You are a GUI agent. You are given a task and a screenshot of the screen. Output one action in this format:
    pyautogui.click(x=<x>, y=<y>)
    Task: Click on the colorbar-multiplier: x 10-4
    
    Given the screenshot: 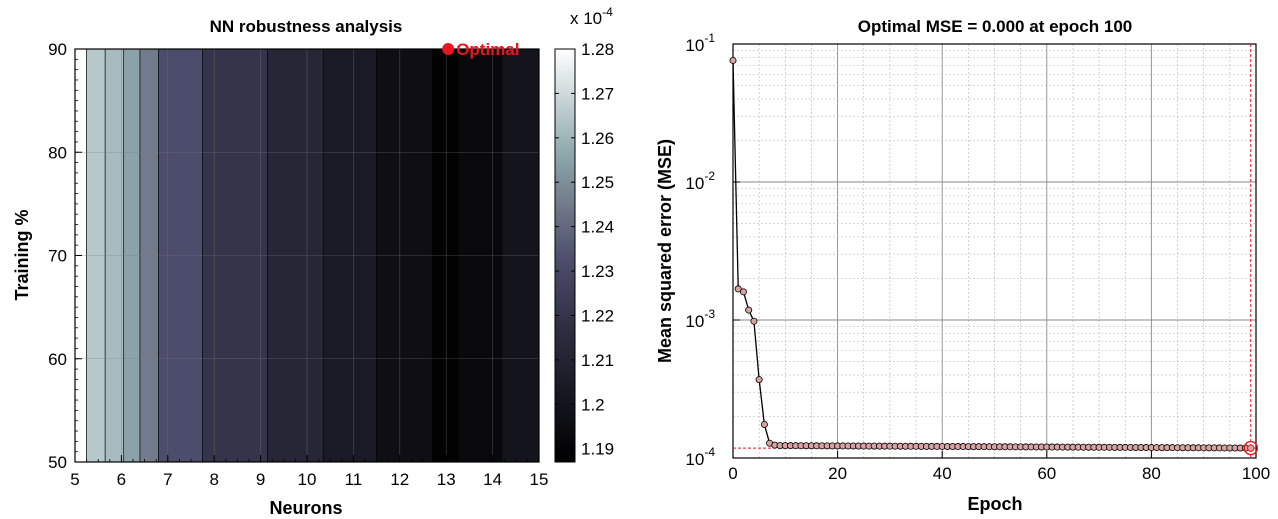 What is the action you would take?
    pyautogui.click(x=591, y=16)
    